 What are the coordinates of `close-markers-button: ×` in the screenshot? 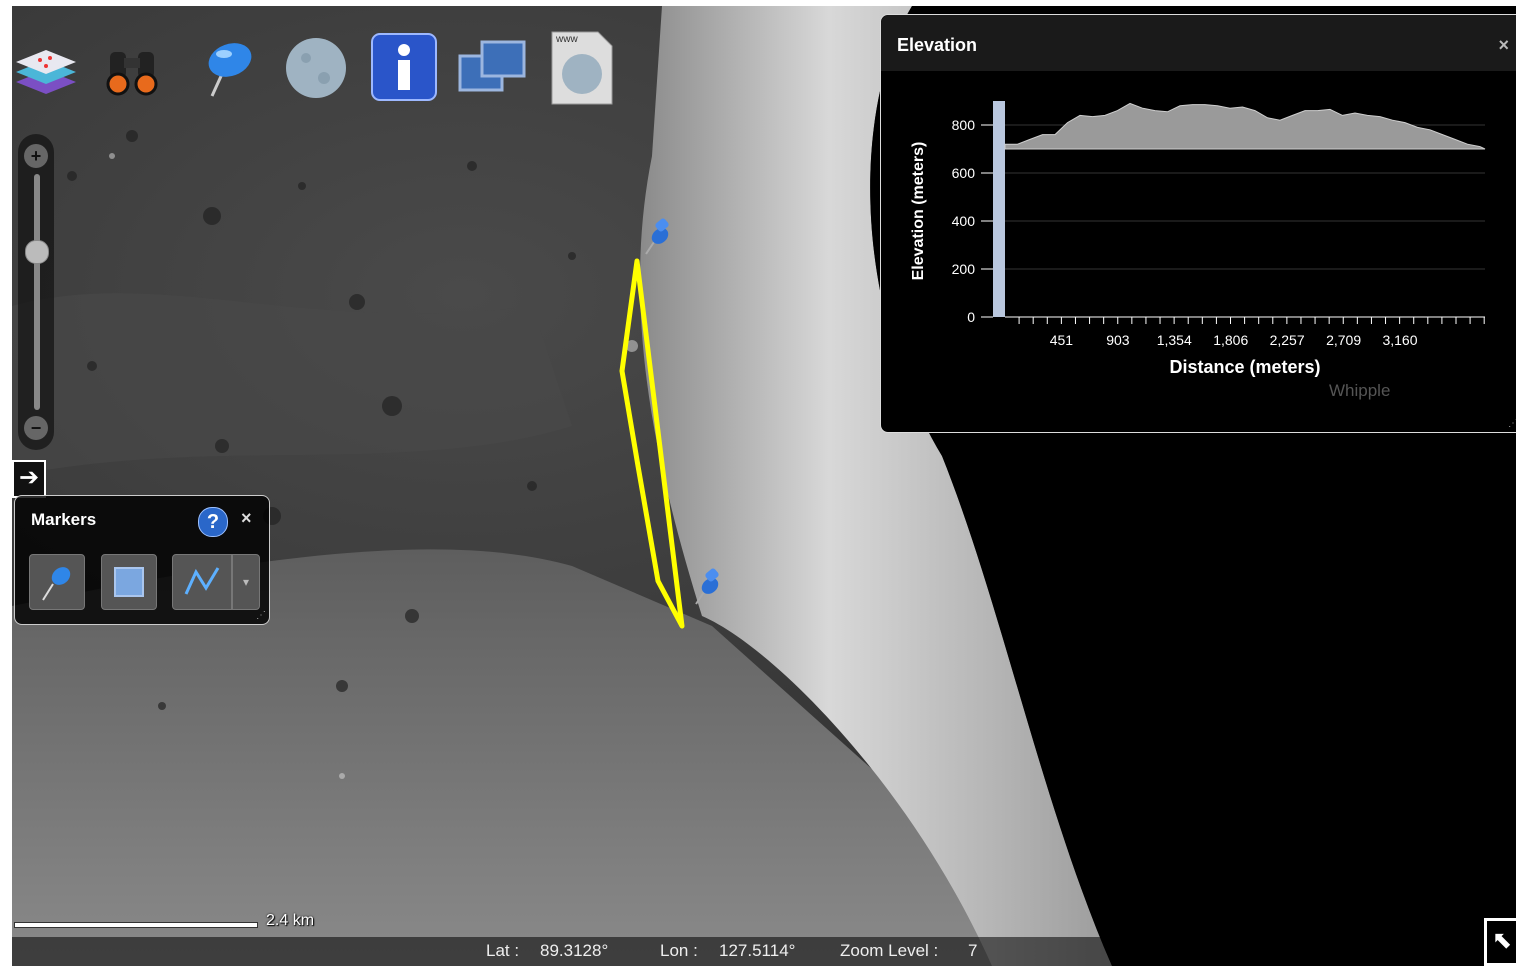 It's located at (246, 518).